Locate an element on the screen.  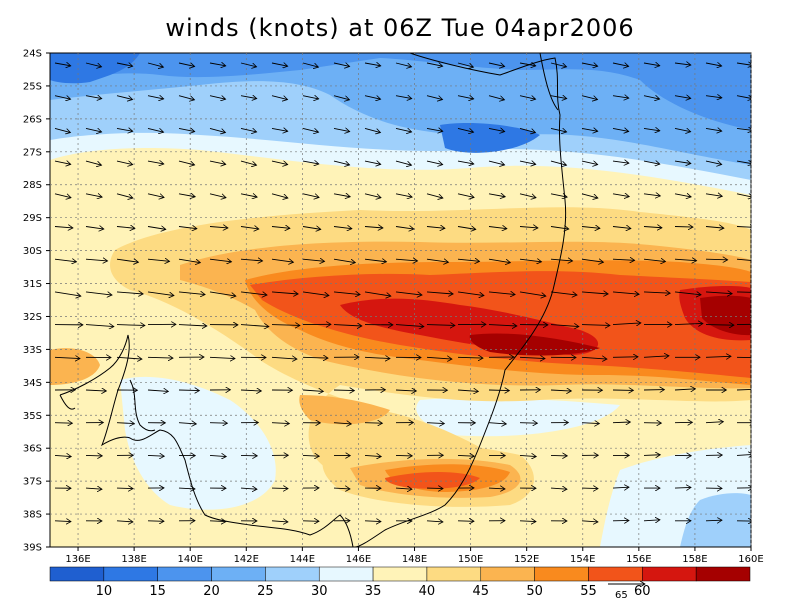
colorbar-label: 25 is located at coordinates (265, 591).